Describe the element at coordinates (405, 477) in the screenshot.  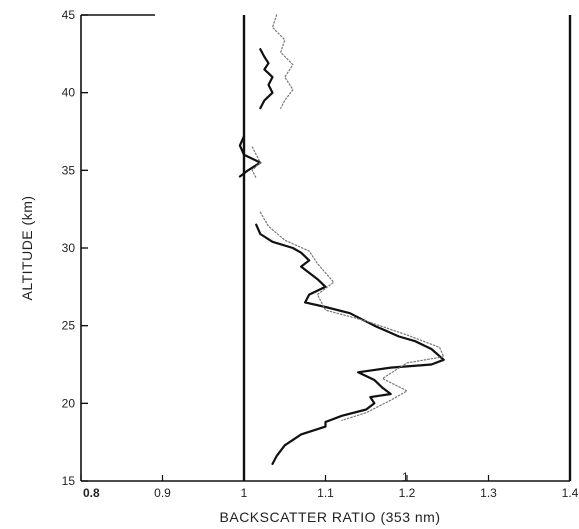
I see `corner-annotation: 1` at that location.